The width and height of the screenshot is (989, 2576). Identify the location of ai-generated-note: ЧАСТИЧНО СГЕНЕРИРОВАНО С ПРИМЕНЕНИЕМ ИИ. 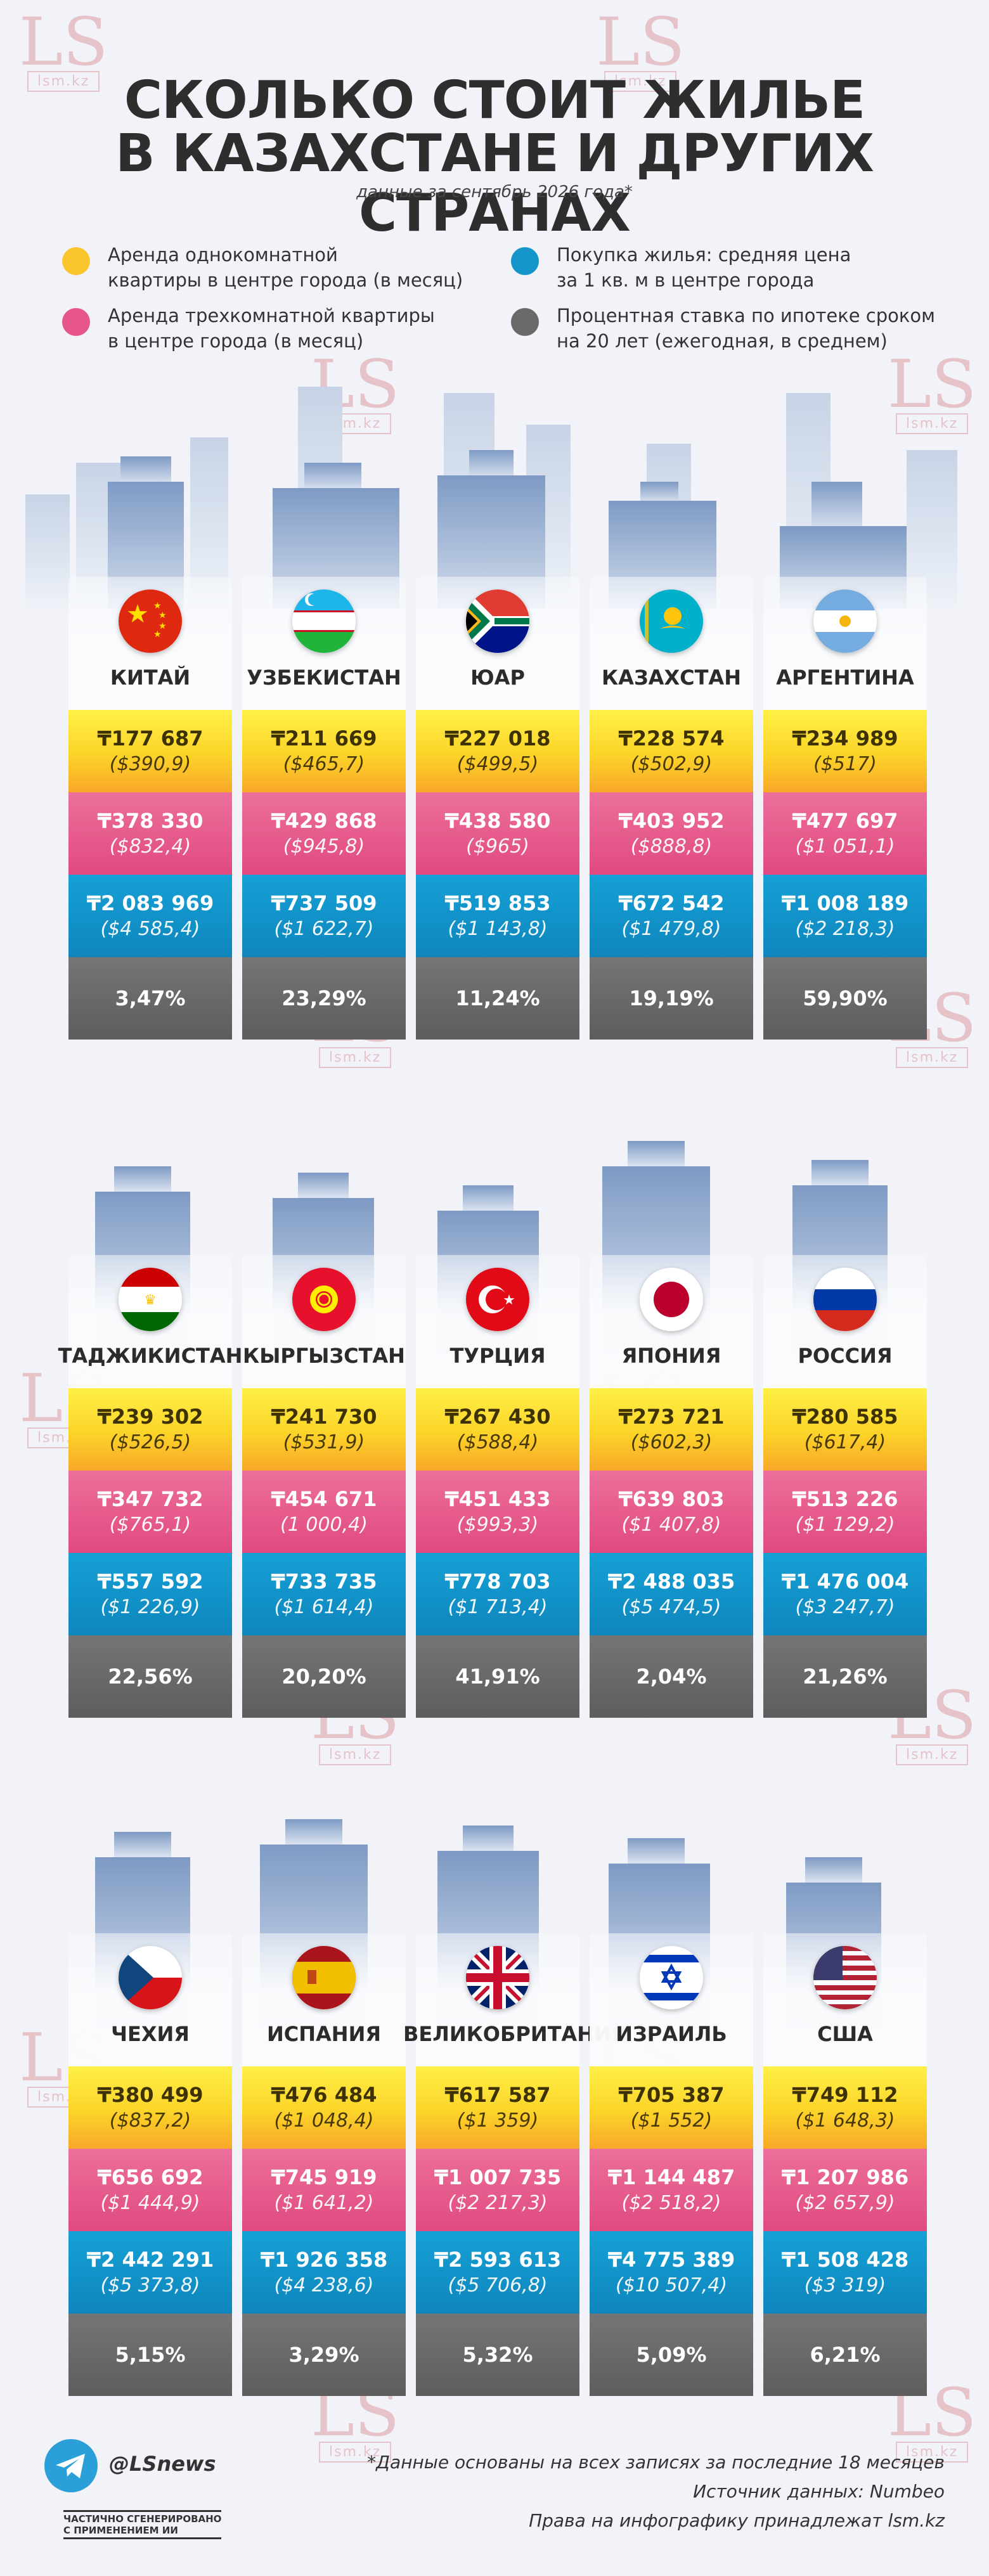
(142, 2525).